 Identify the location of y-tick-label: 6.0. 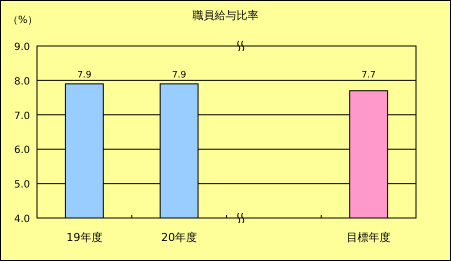
(22, 150).